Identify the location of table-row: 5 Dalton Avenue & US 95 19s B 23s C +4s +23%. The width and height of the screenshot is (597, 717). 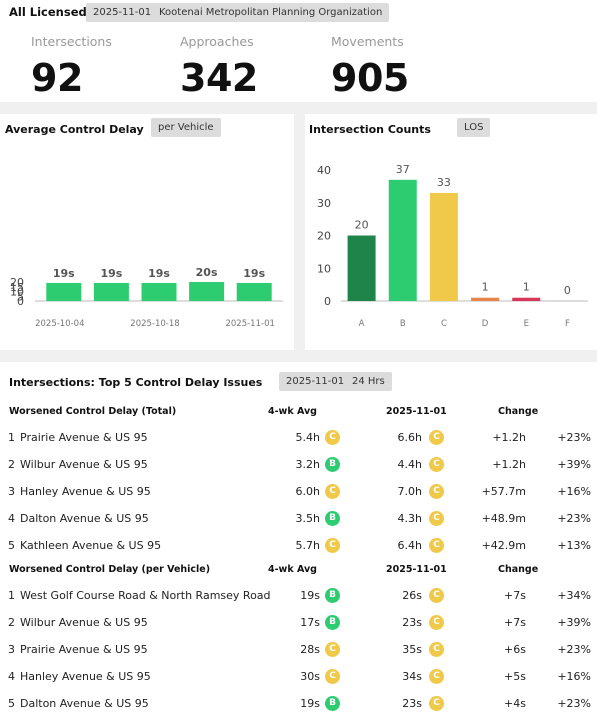
(298, 704).